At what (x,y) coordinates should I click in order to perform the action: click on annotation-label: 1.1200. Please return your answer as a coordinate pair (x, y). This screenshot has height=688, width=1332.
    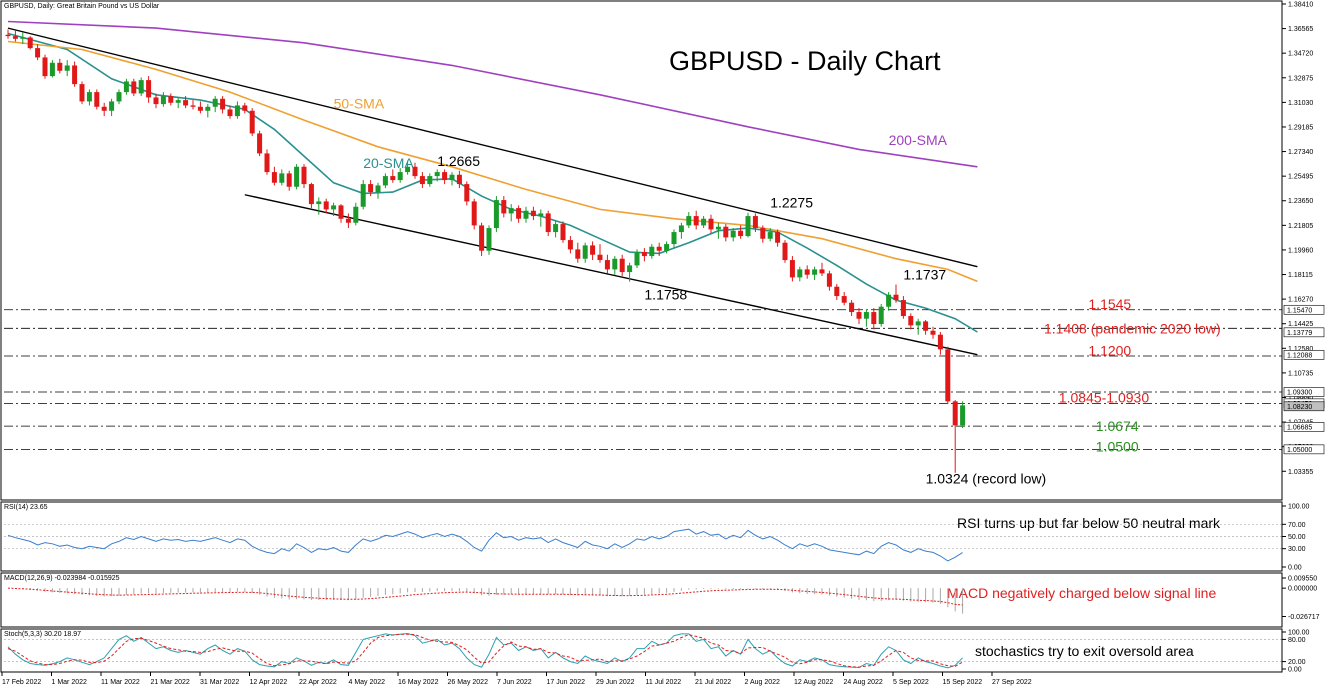
    Looking at the image, I should click on (1109, 351).